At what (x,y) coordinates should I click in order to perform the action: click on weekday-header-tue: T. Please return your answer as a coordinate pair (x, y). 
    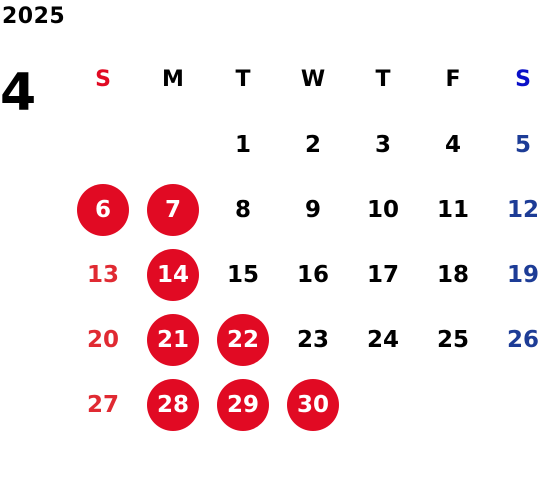
    Looking at the image, I should click on (243, 79).